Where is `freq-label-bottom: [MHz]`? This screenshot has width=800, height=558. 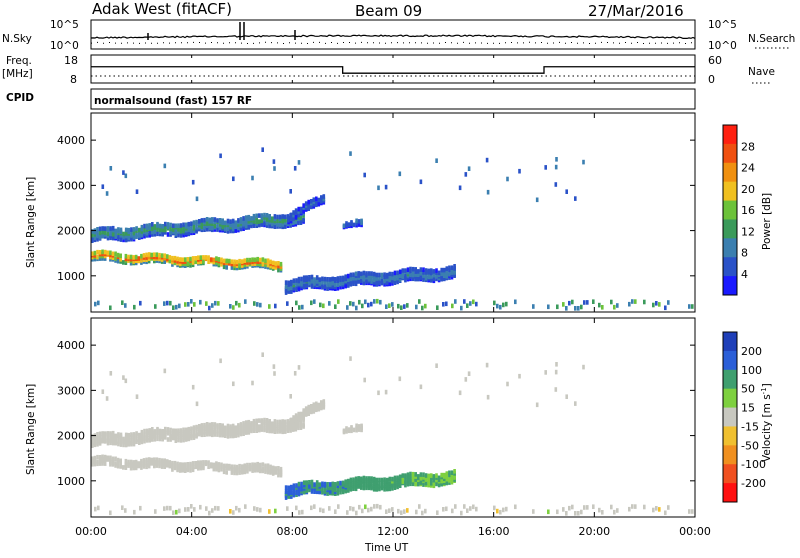 freq-label-bottom: [MHz] is located at coordinates (17, 74).